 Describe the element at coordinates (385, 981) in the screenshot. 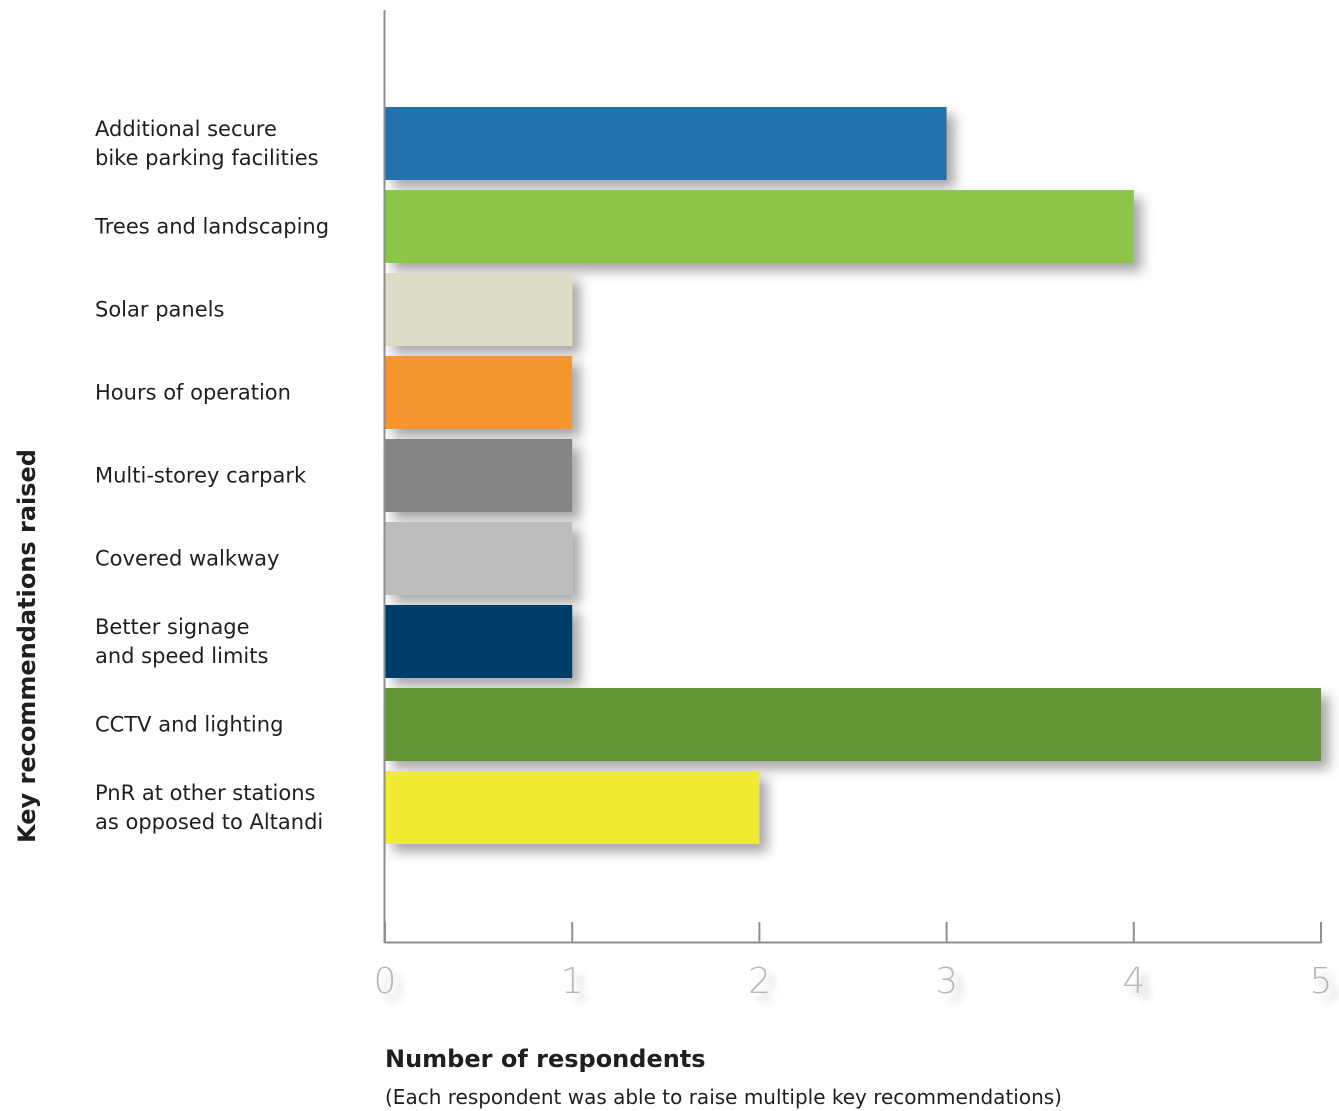

I see `x-tick-label-0: 0` at that location.